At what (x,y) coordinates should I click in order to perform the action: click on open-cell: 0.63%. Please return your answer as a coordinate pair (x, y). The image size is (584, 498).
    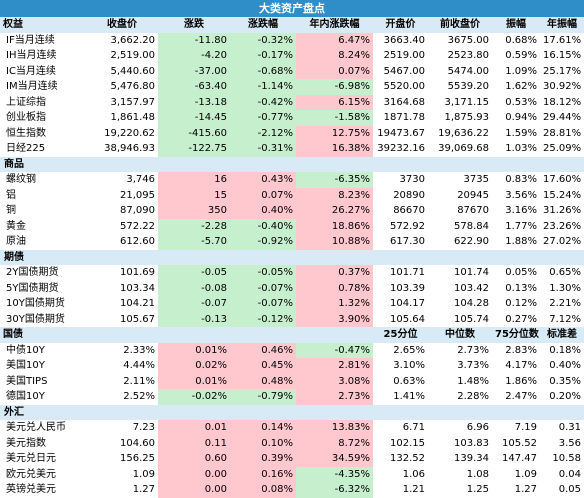
    Looking at the image, I should click on (409, 381).